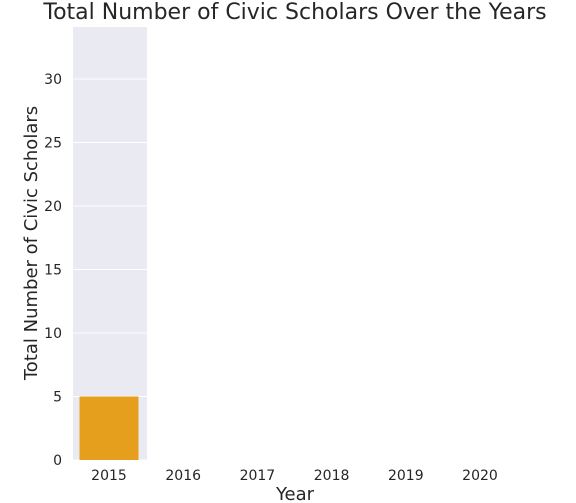 The width and height of the screenshot is (576, 503). I want to click on x-axis-ticks: 2015 2016 2017 2018 2019 2020, so click(294, 476).